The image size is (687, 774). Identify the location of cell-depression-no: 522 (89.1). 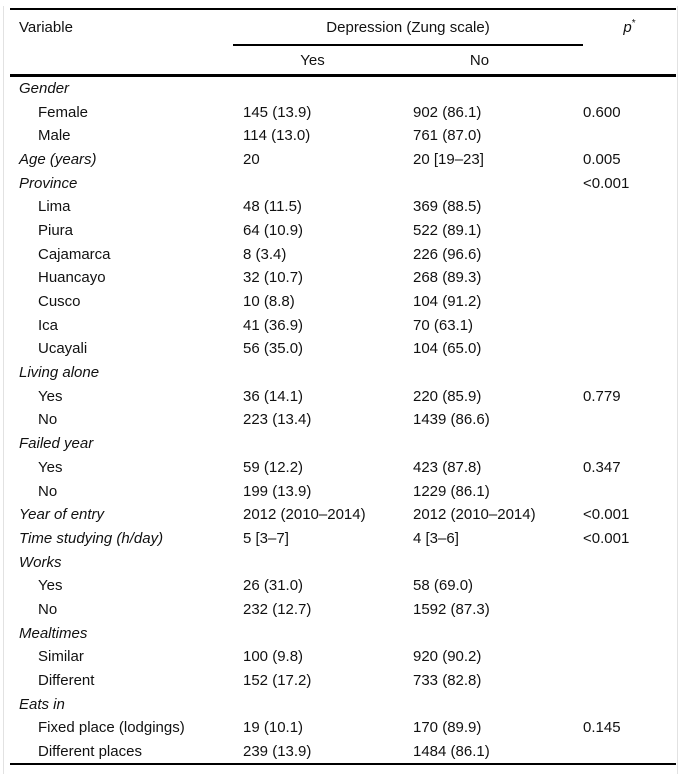
(447, 230).